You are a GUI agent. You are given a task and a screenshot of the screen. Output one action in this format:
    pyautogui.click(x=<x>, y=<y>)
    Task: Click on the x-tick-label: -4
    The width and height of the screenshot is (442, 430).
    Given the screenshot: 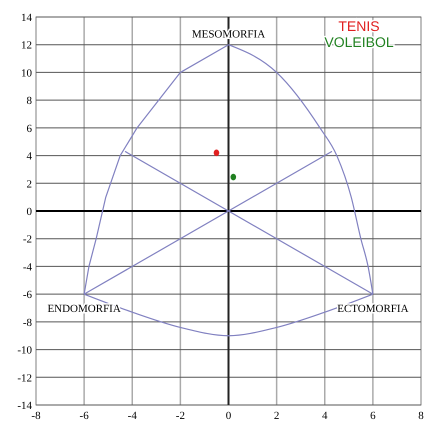 What is the action you would take?
    pyautogui.click(x=133, y=416)
    